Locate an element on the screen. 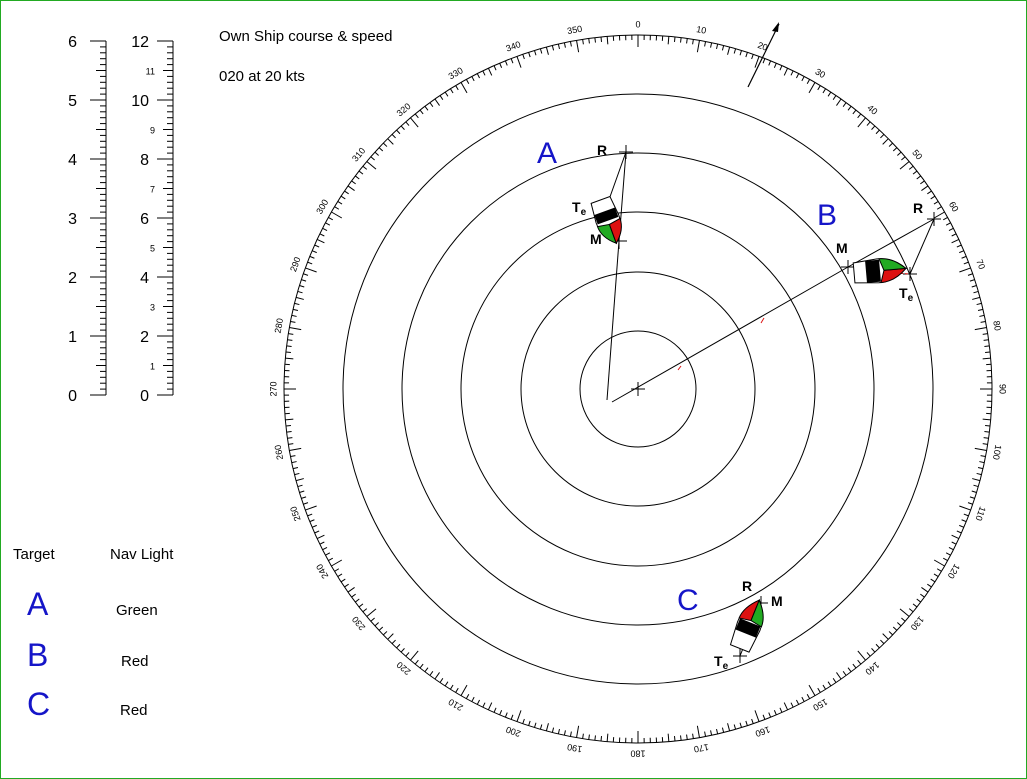 This screenshot has width=1027, height=779. target-c-red-light is located at coordinates (749, 610).